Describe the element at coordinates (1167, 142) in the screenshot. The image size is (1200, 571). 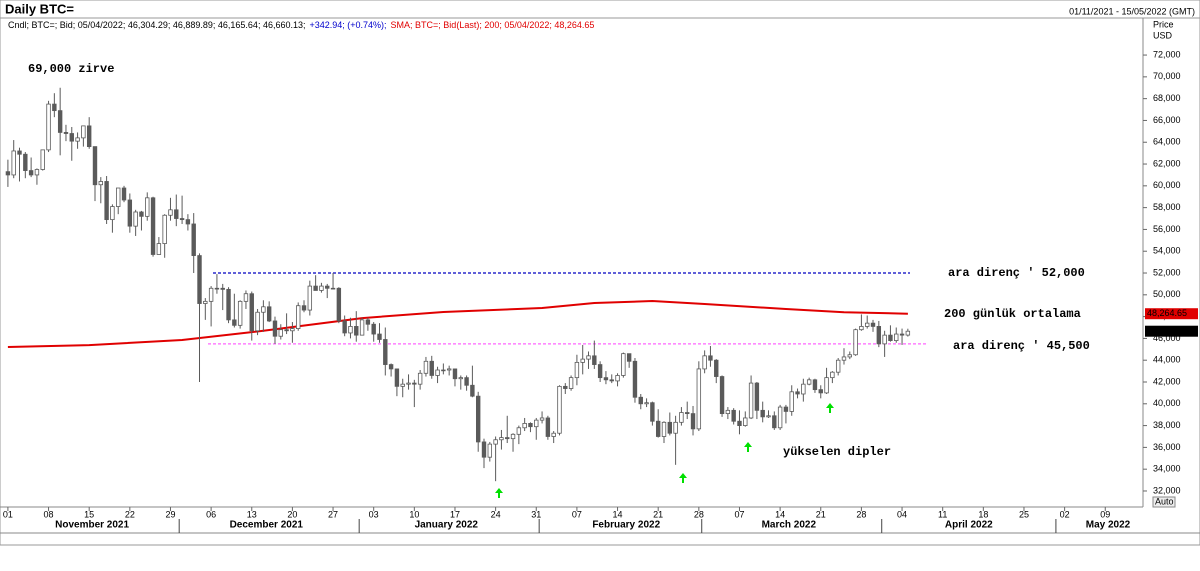
I see `y-tick-label: 64,000` at that location.